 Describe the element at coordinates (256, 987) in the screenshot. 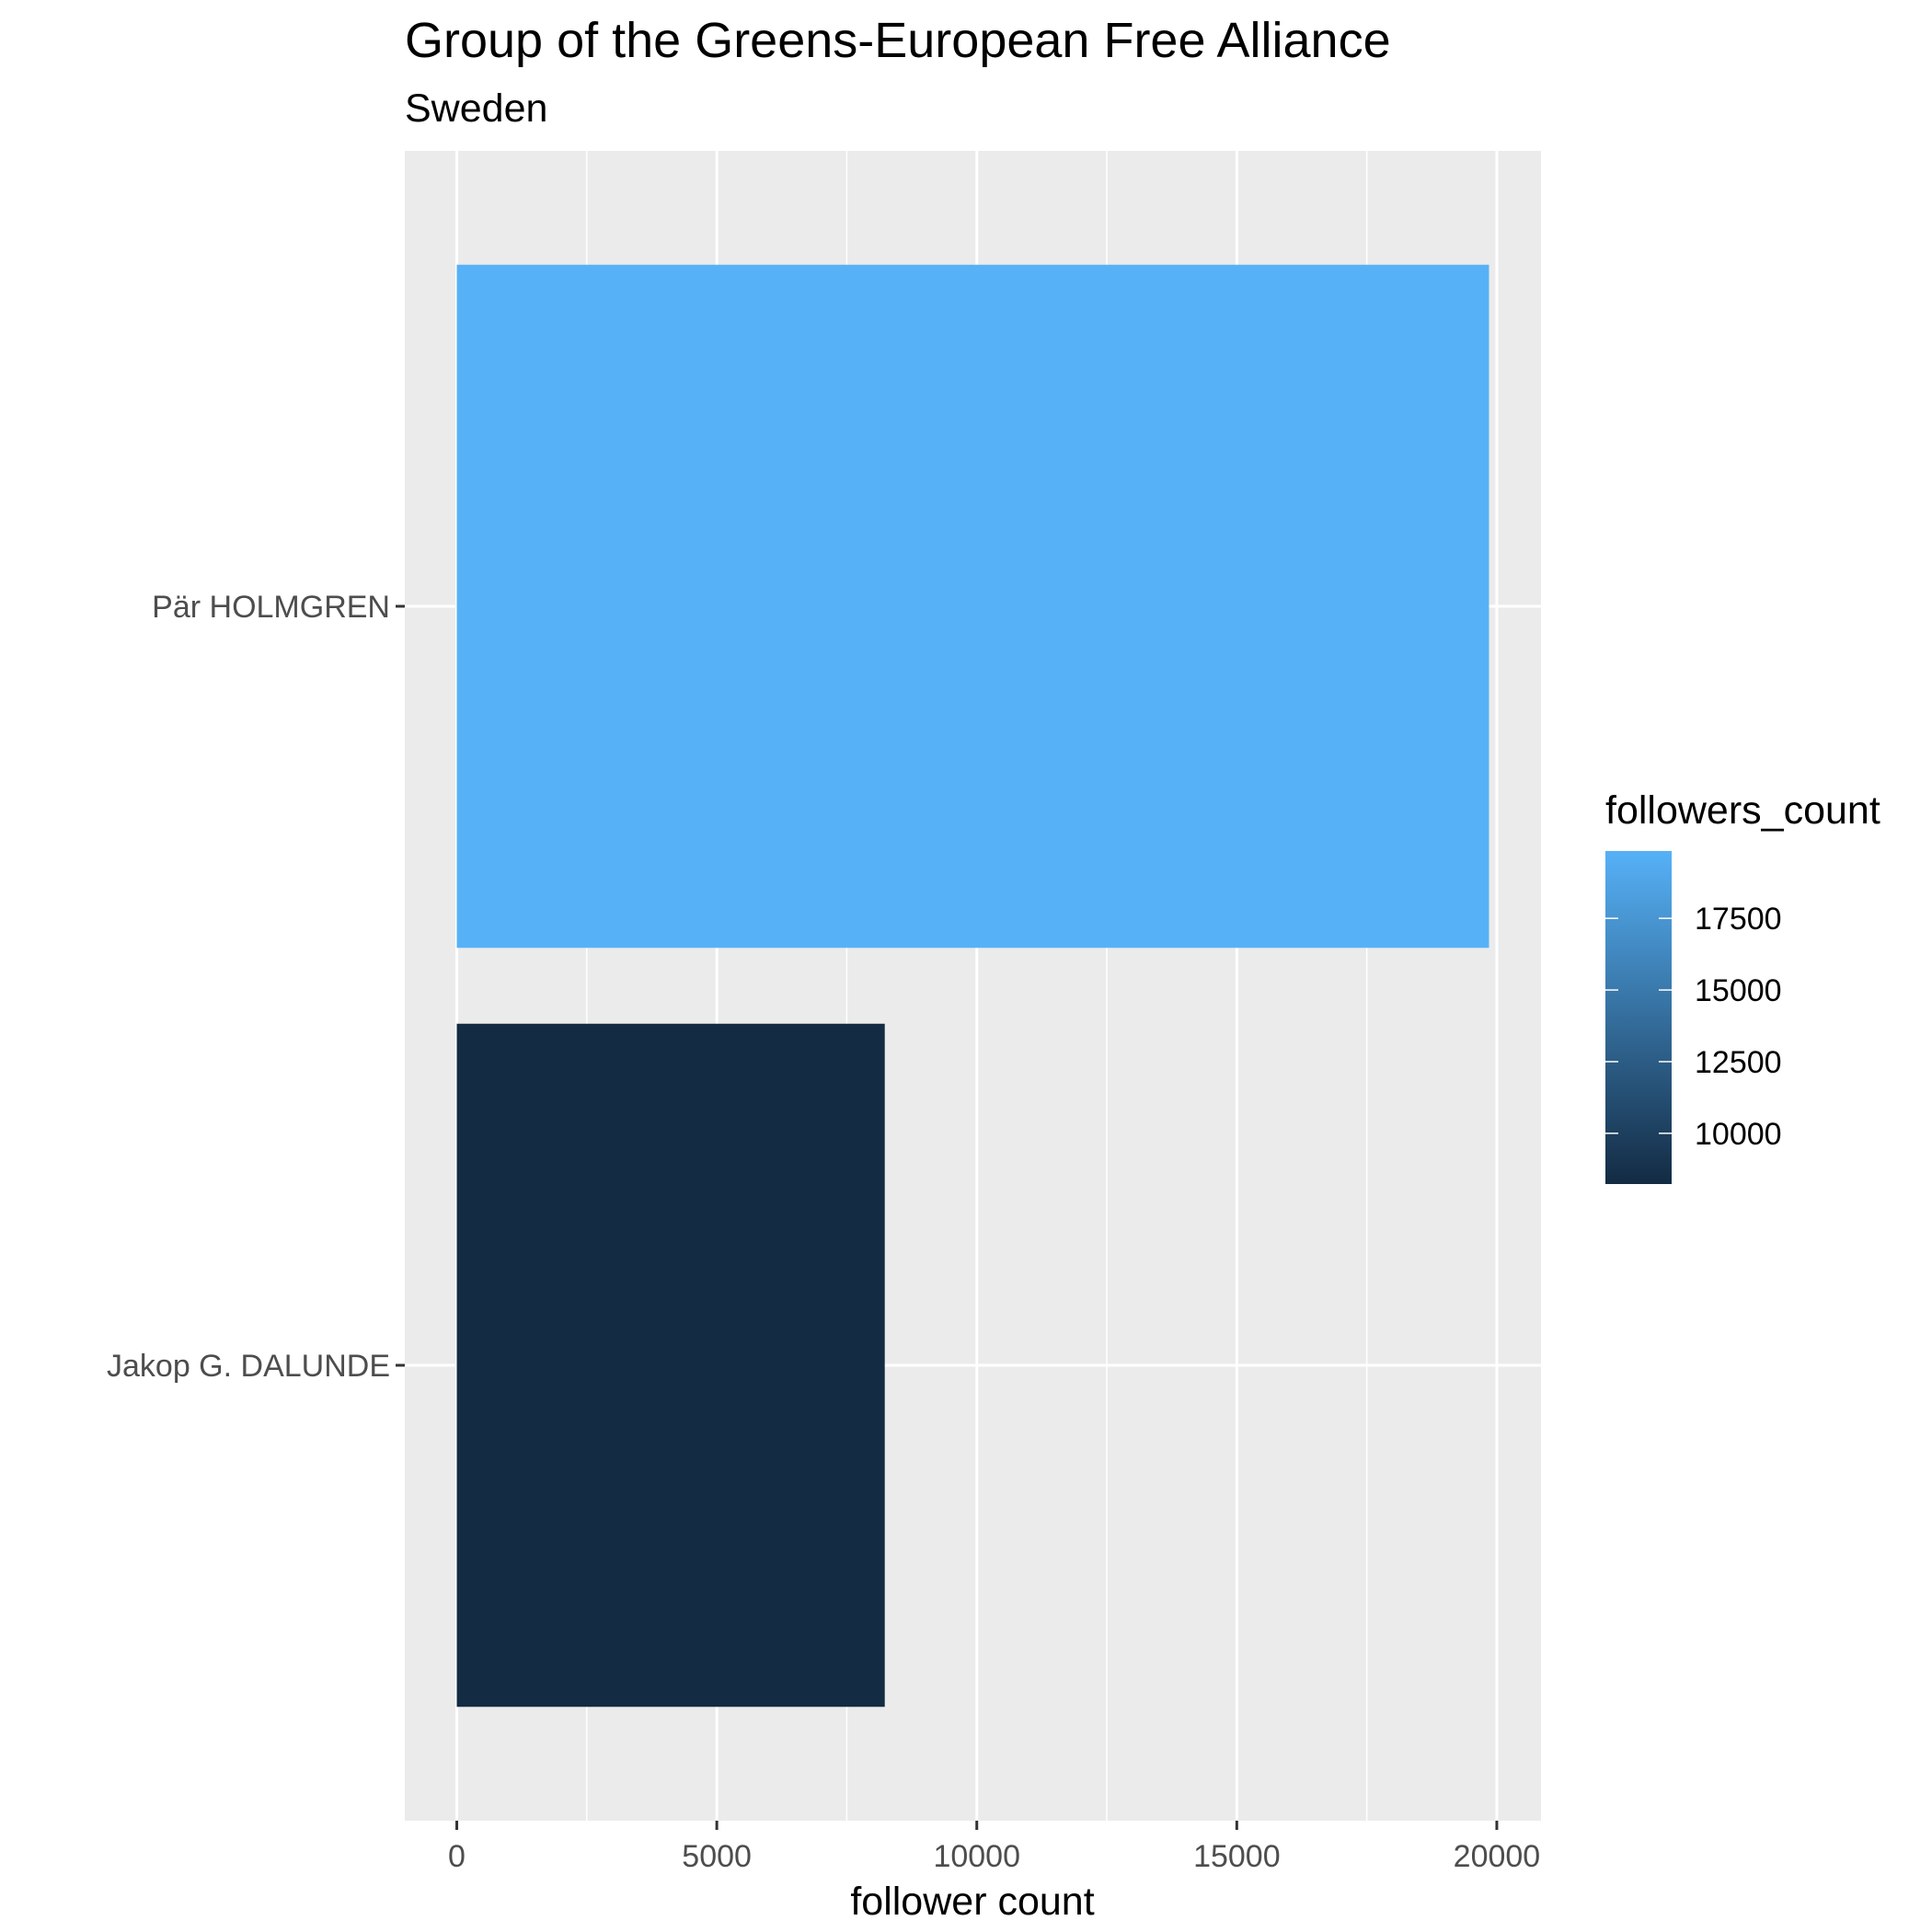

I see `y-axis: Jakop G. DALUNDE Pär HOLMGREN` at that location.